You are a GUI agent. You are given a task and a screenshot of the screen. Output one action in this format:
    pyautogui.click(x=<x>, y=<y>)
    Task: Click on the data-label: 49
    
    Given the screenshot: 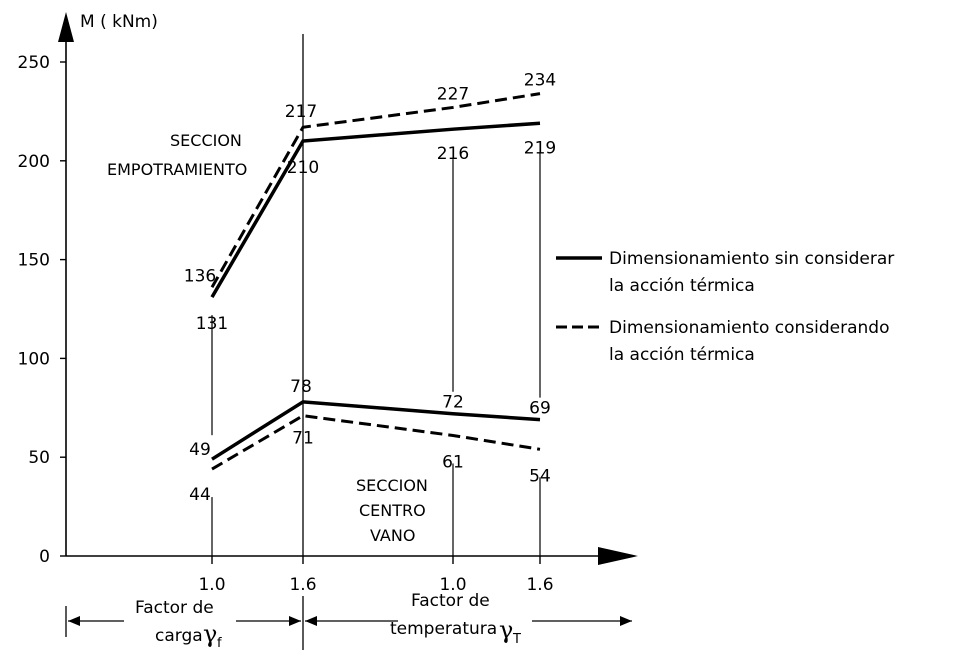 What is the action you would take?
    pyautogui.click(x=200, y=450)
    